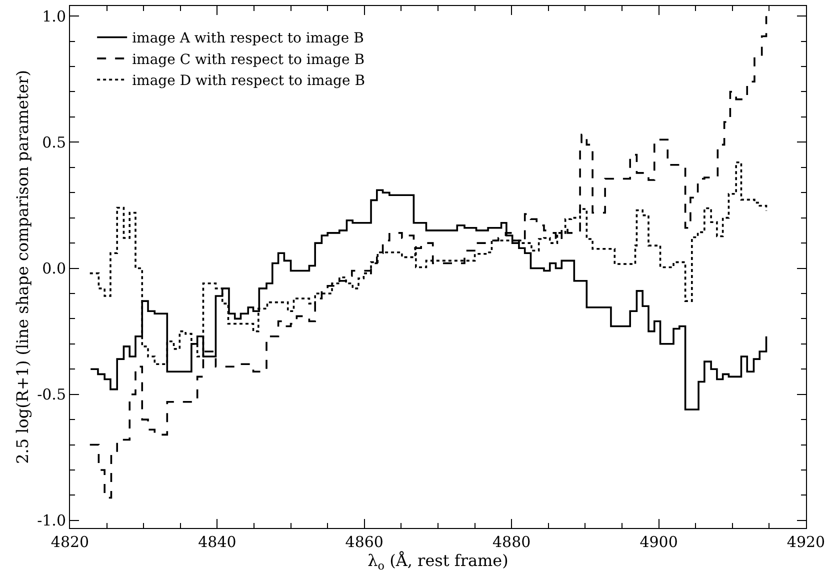  I want to click on legend-label: image D with respect to image B, so click(249, 81).